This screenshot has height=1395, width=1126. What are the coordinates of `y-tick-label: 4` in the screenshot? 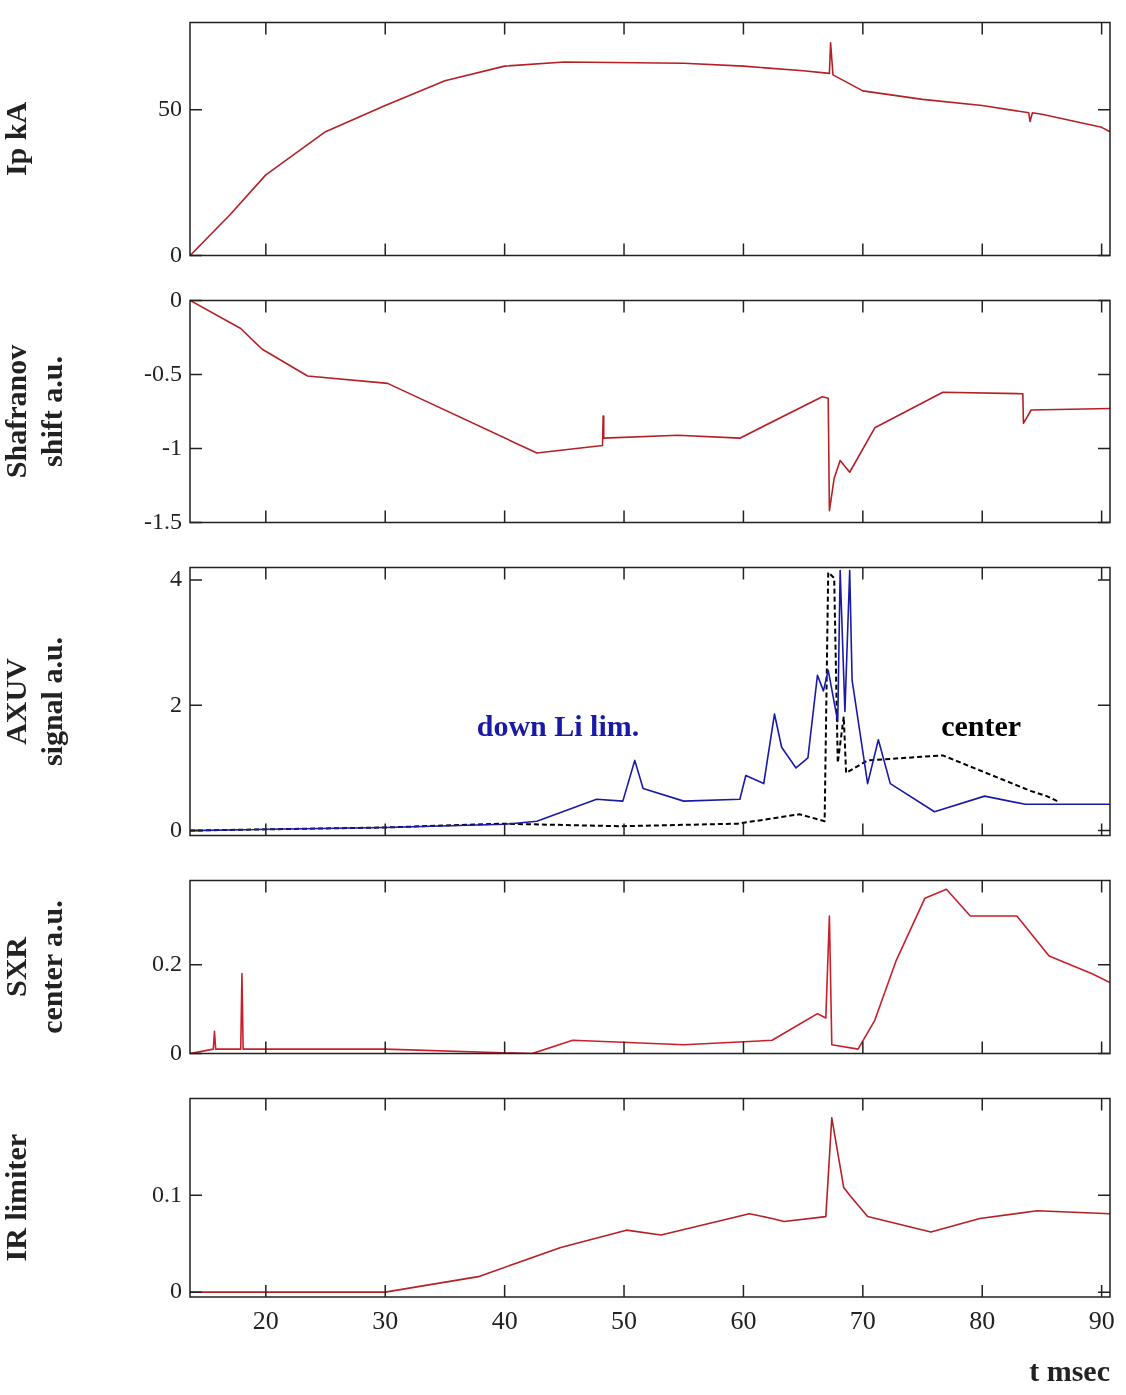 It's located at (176, 578).